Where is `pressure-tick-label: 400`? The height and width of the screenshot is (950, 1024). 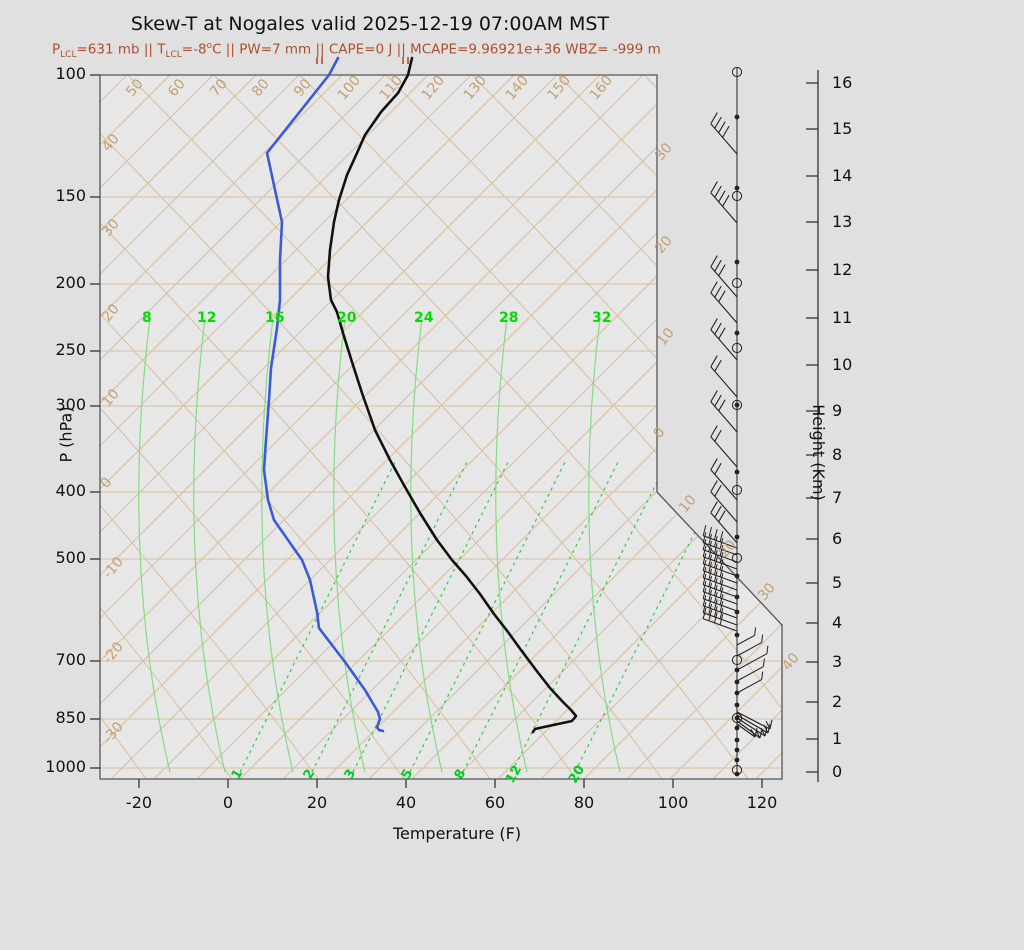 pressure-tick-label: 400 is located at coordinates (70, 490).